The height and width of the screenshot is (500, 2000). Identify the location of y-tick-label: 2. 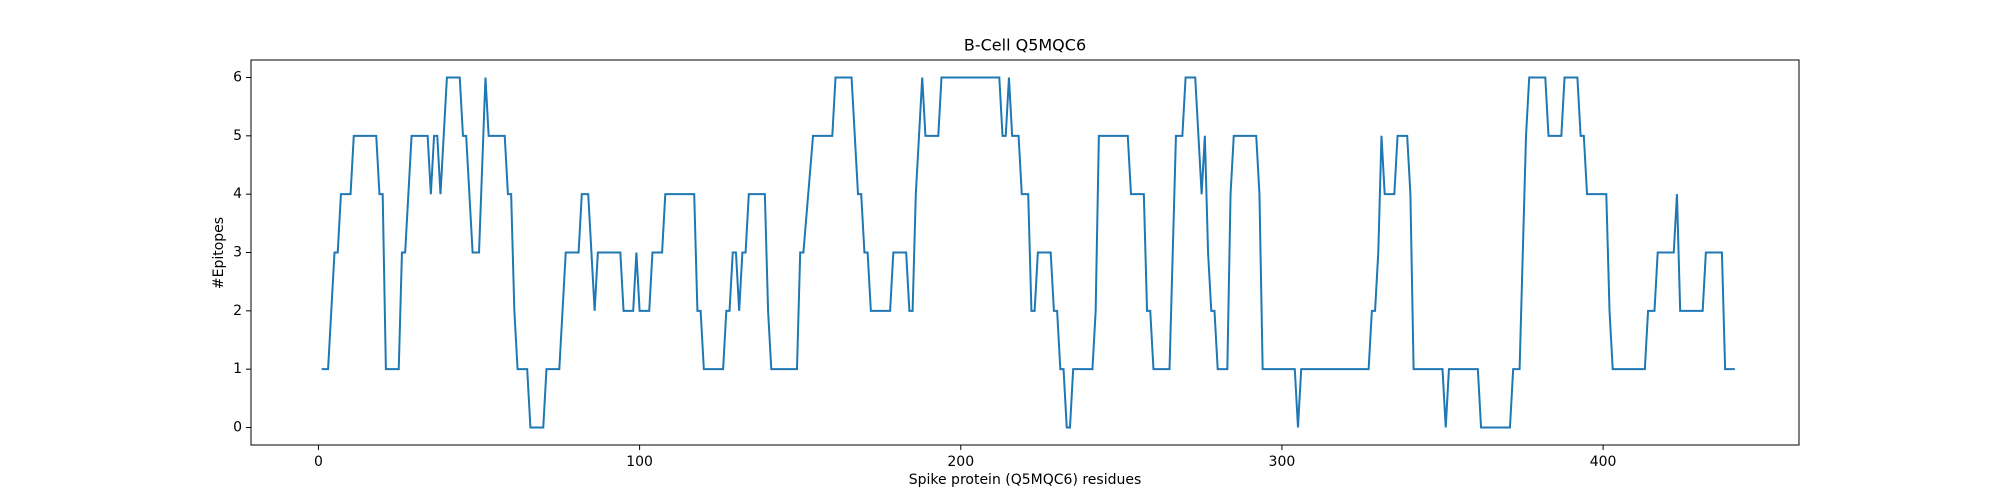
(237, 311).